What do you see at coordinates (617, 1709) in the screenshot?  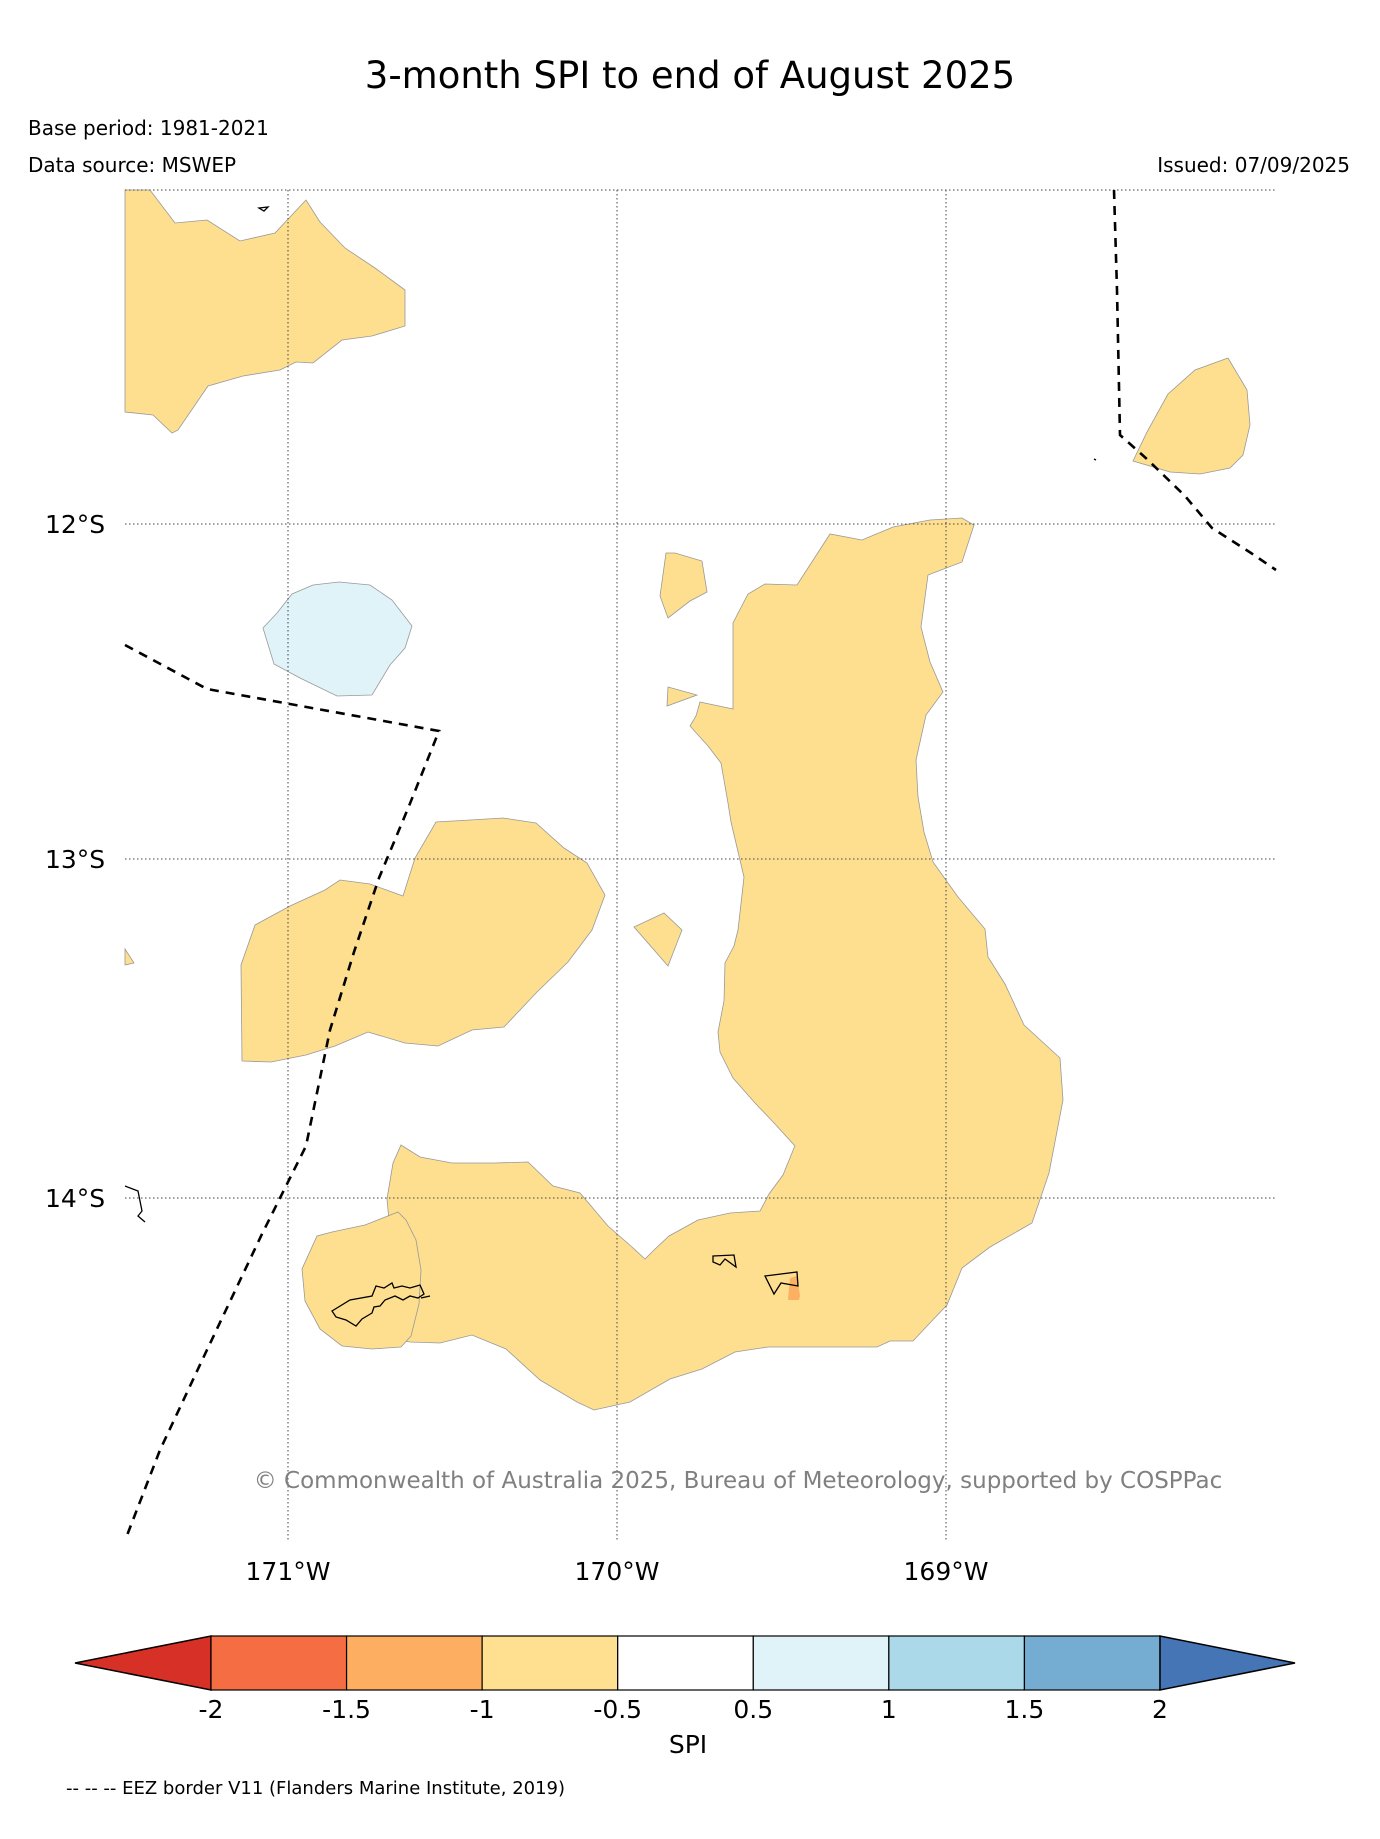 I see `colorbar-tick-label: -0.5` at bounding box center [617, 1709].